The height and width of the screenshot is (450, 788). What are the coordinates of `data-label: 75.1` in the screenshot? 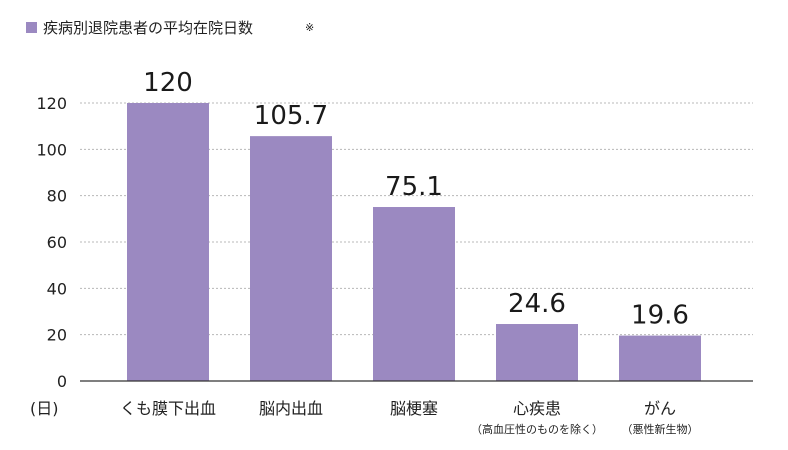 It's located at (414, 187).